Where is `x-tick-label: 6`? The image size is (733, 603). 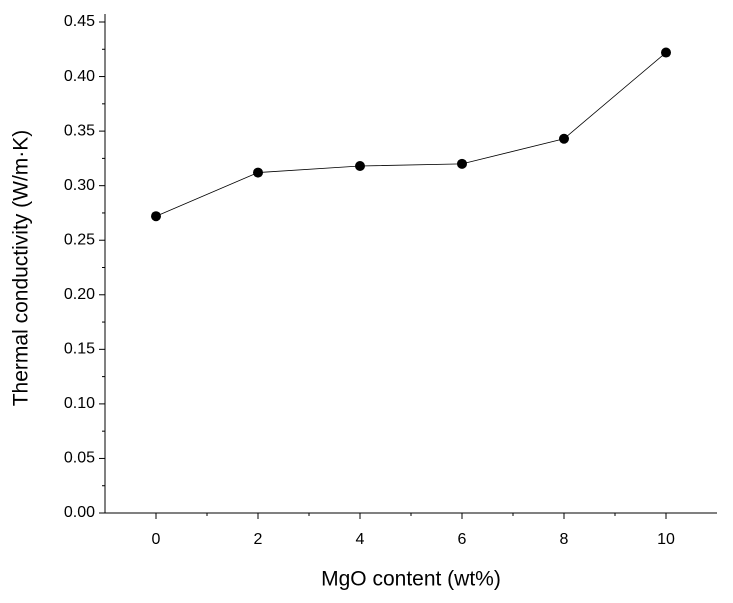
x-tick-label: 6 is located at coordinates (462, 539).